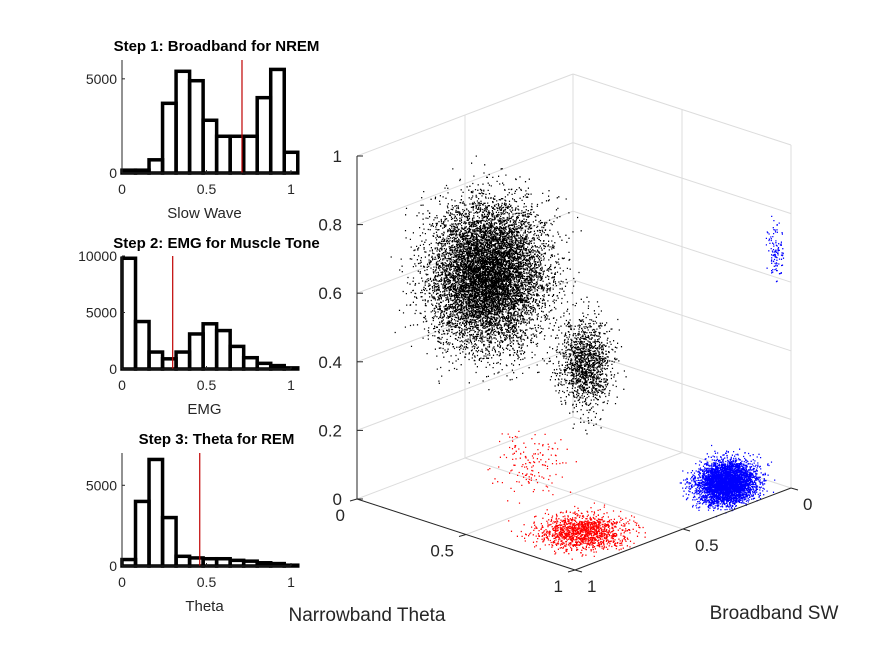 This screenshot has width=875, height=656. I want to click on x-axis-label: Theta, so click(204, 606).